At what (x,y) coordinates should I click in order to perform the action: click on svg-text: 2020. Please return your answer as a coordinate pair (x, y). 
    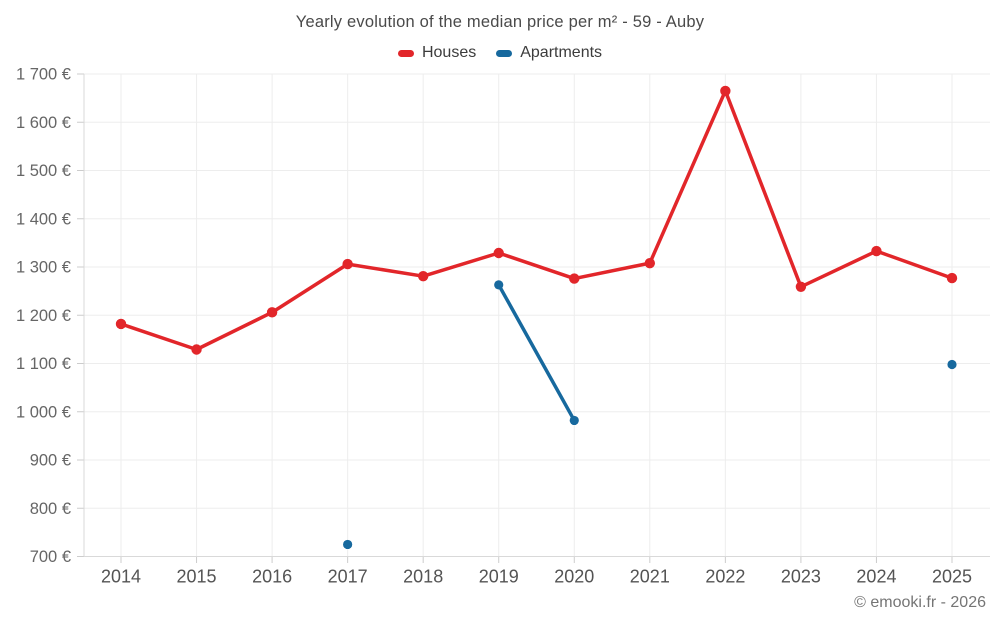
    Looking at the image, I should click on (574, 577).